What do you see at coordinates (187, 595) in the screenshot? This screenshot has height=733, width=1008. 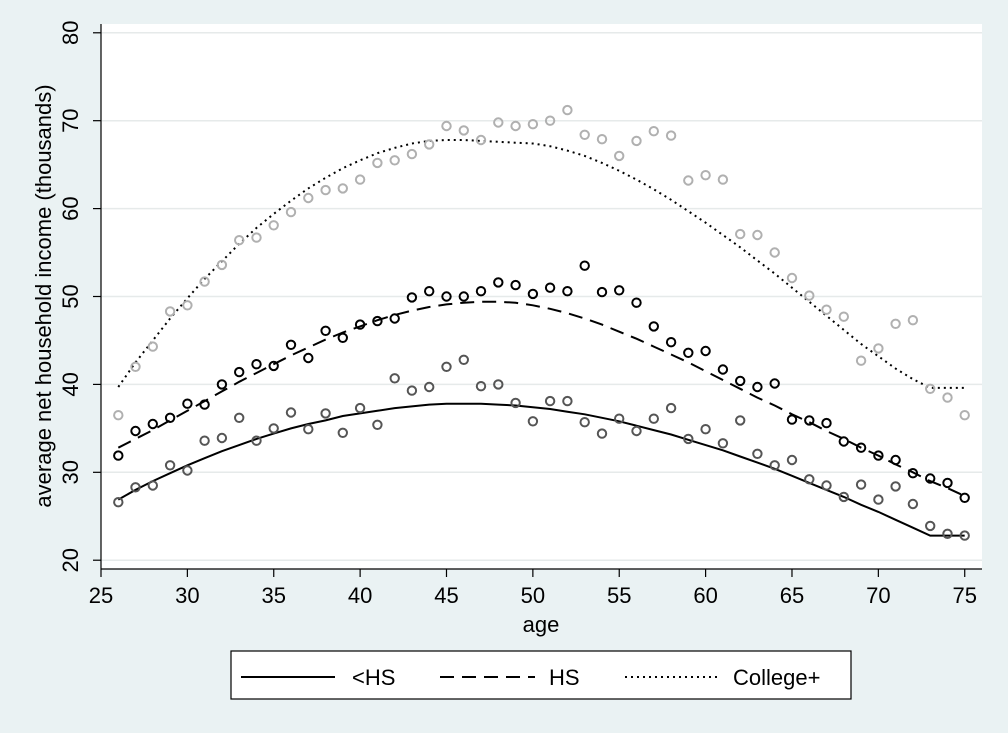 I see `x-tick-label: 30` at bounding box center [187, 595].